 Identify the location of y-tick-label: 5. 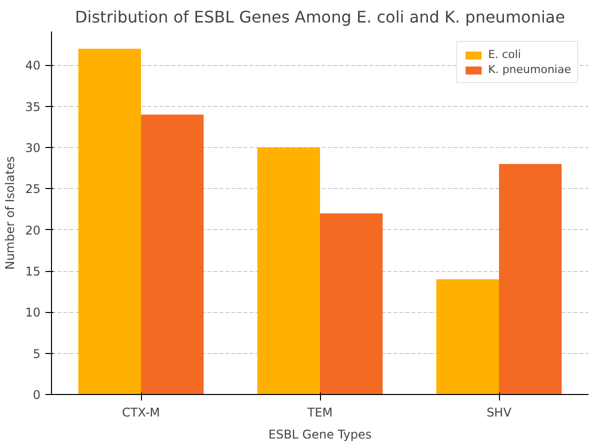
(36, 353).